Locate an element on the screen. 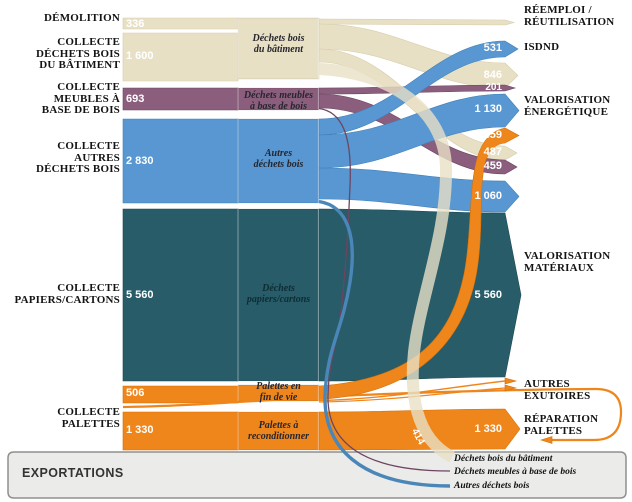  flow-value-846: 846 is located at coordinates (492, 75).